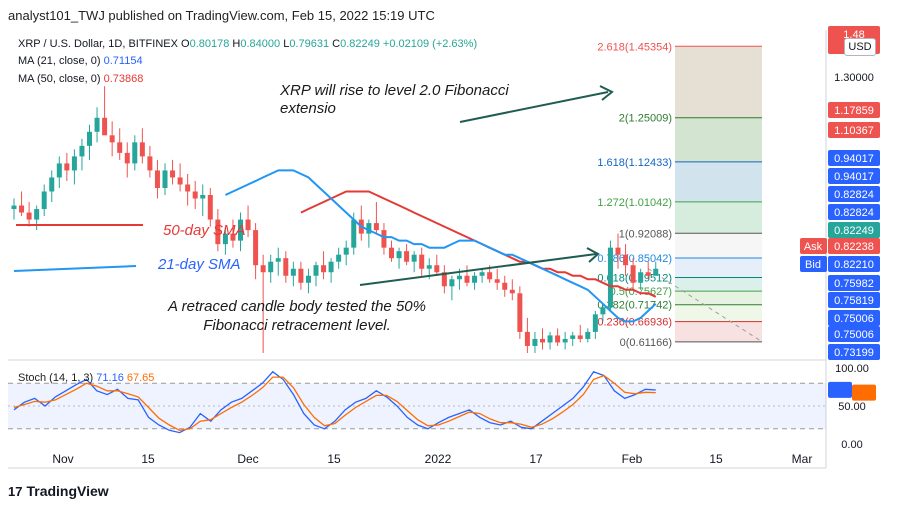 Image resolution: width=900 pixels, height=509 pixels. I want to click on sma21-annotation: 21-day SMA, so click(199, 264).